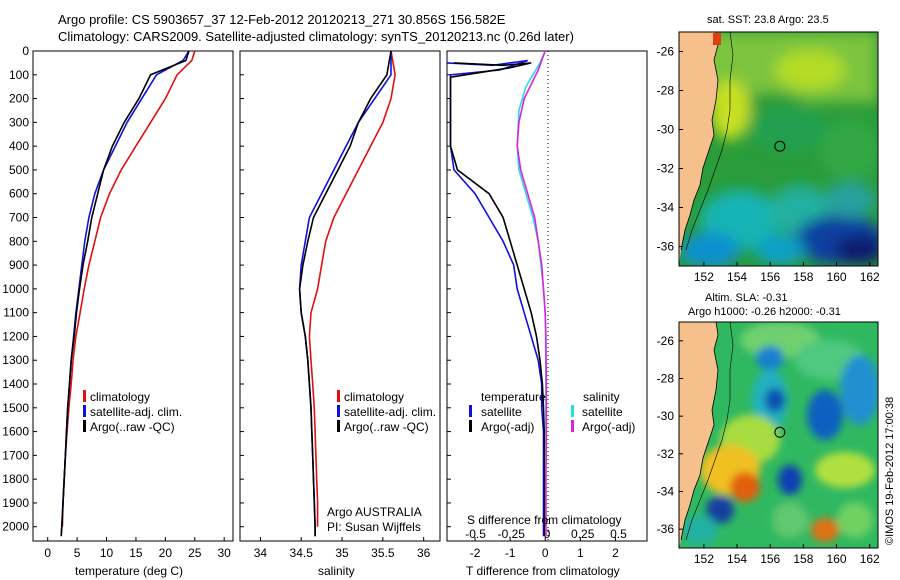 The image size is (900, 580). What do you see at coordinates (737, 277) in the screenshot?
I see `lon-tick-label: 154` at bounding box center [737, 277].